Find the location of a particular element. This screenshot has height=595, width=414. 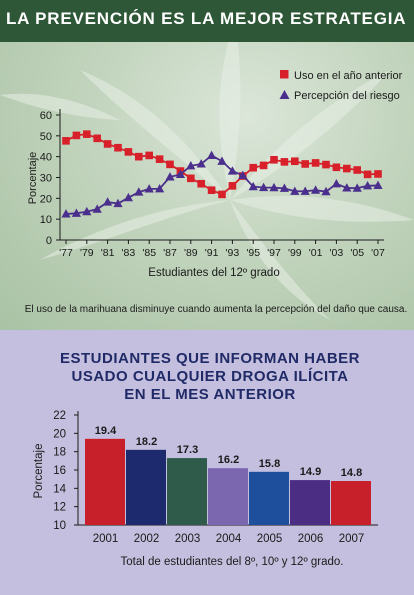

bar-2003 is located at coordinates (187, 491).